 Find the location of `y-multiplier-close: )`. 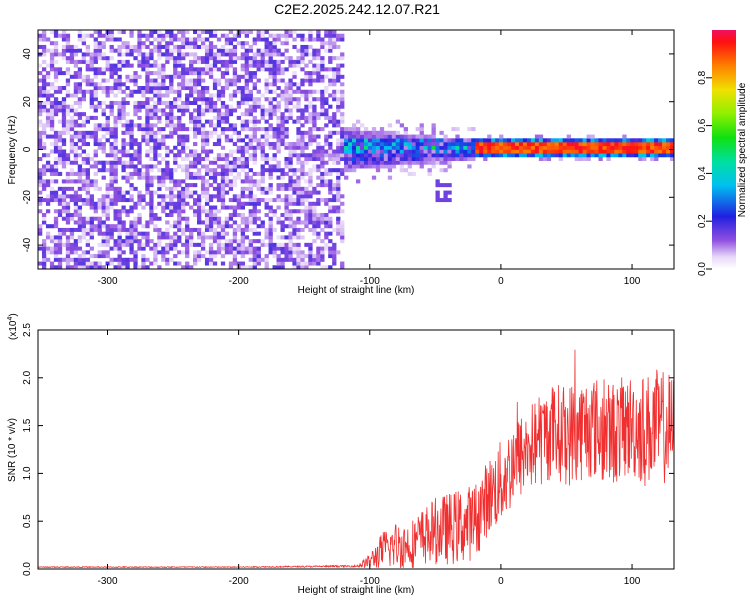

y-multiplier-close: ) is located at coordinates (13, 314).